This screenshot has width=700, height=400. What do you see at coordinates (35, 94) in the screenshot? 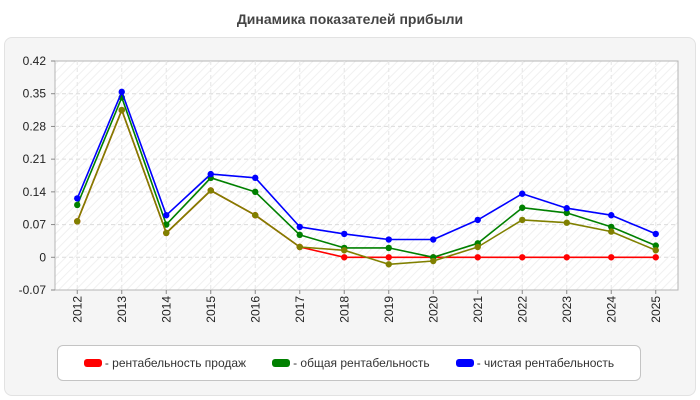
I see `y-tick-label: 0.35` at bounding box center [35, 94].